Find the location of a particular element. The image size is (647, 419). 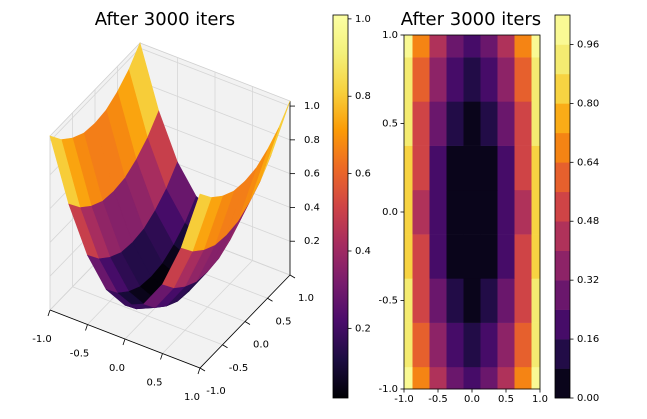

colorbar-tick-label: 0.16 is located at coordinates (588, 339).